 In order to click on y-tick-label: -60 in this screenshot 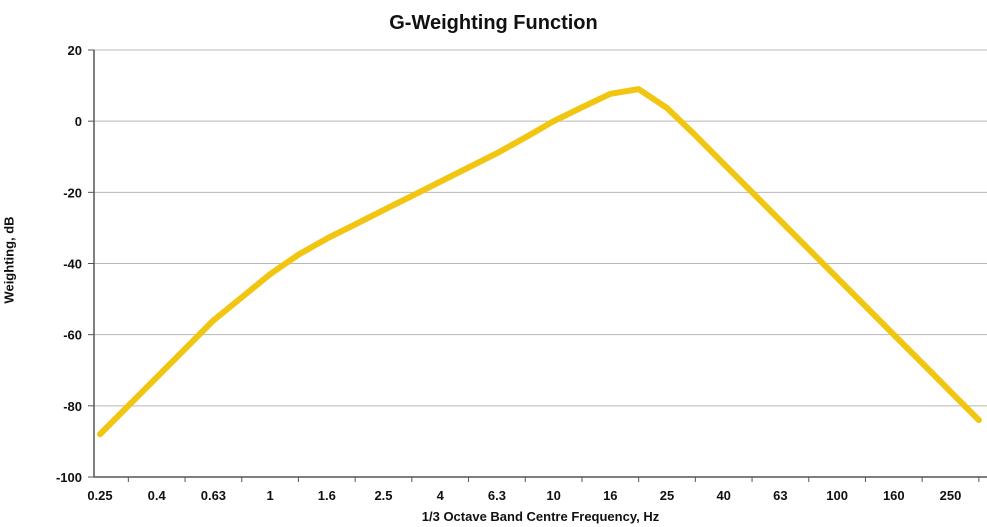, I will do `click(72, 335)`.